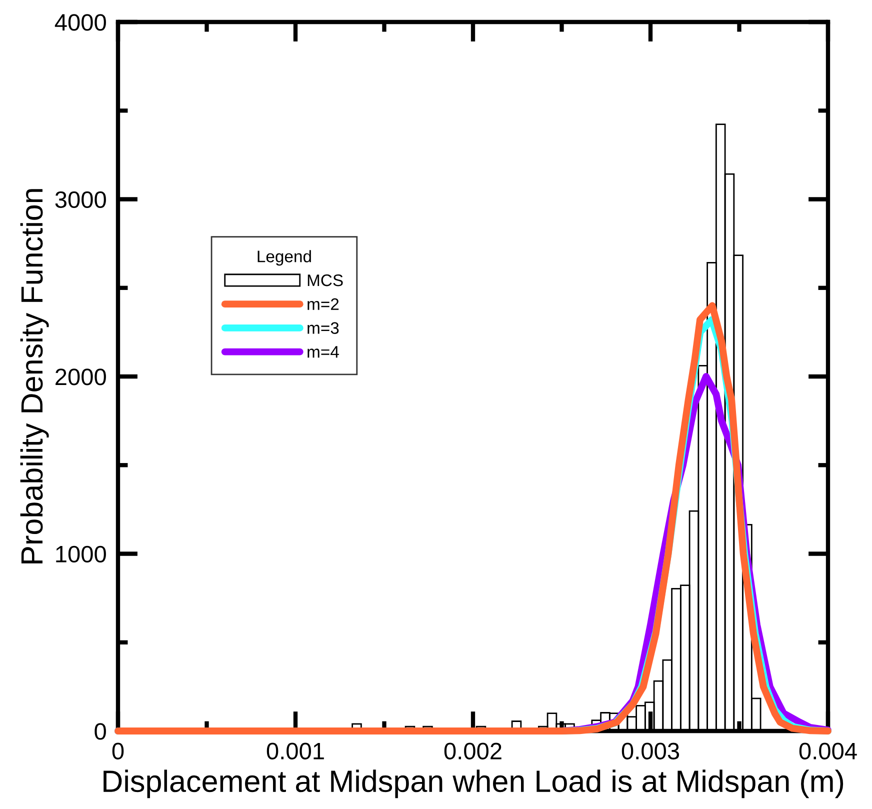  I want to click on y-tick-label: 0, so click(100, 731).